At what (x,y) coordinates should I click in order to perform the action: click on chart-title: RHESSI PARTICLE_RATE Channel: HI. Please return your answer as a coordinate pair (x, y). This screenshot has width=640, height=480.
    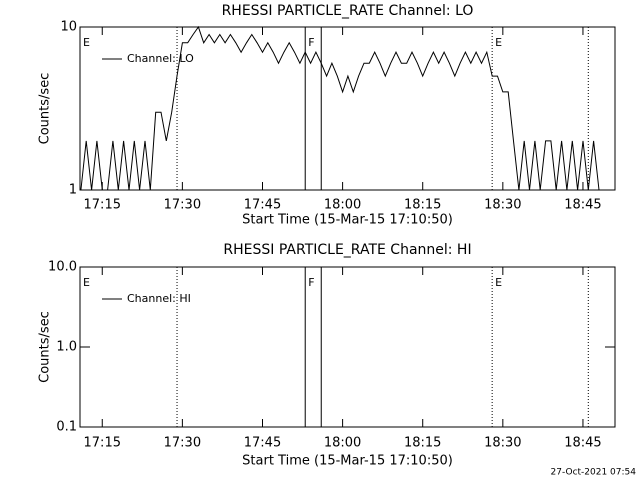
    Looking at the image, I should click on (347, 250).